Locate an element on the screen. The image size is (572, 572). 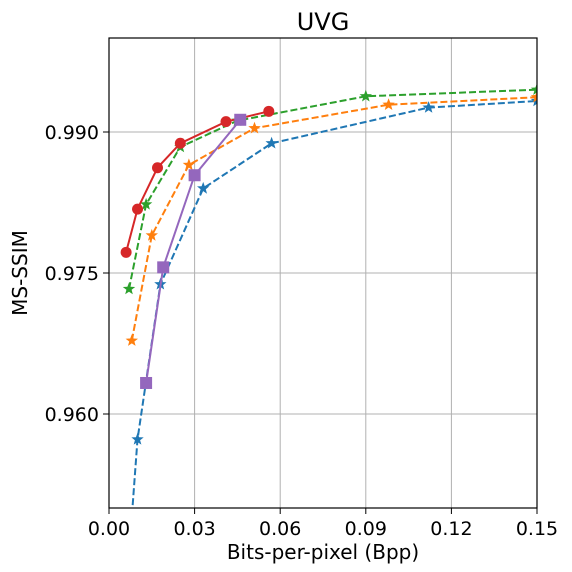
x-tick-label: 0.00 is located at coordinates (109, 529).